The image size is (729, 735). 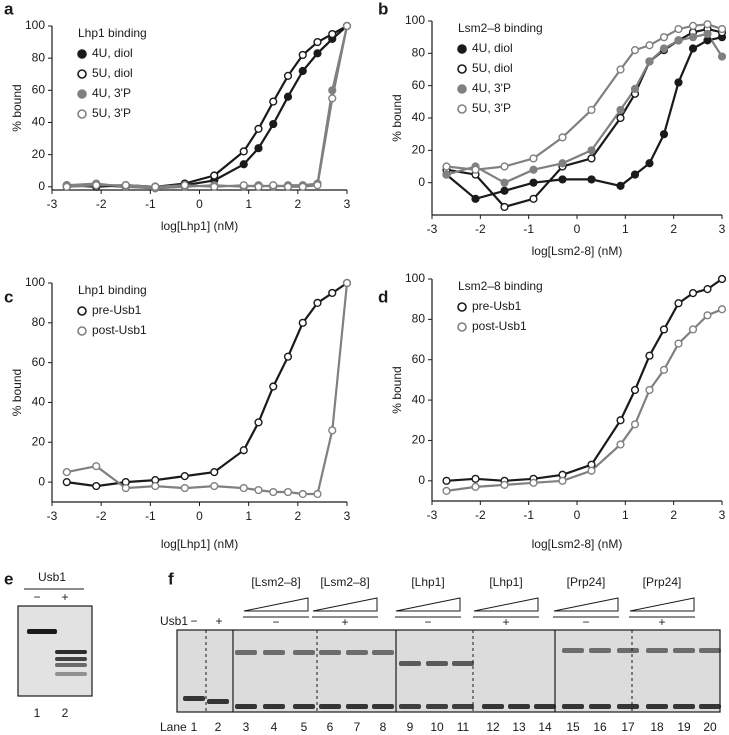 What do you see at coordinates (344, 582) in the screenshot?
I see `group-label: [Lsm2–8]` at bounding box center [344, 582].